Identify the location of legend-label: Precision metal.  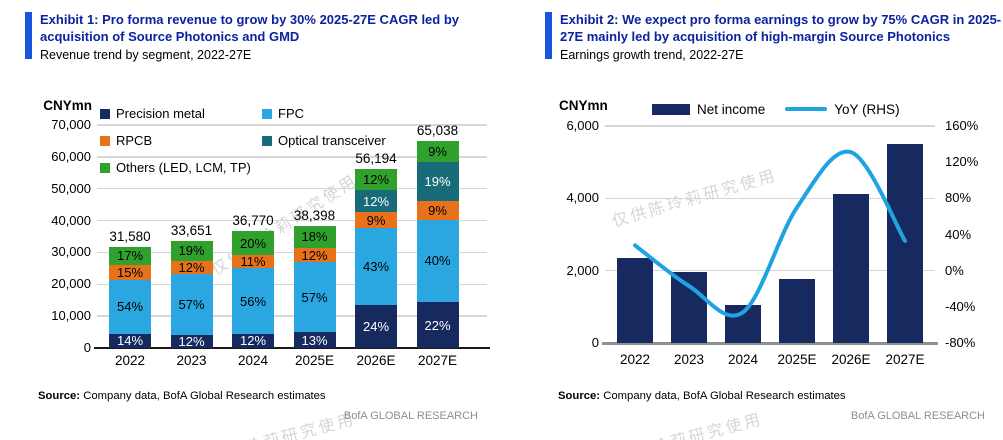
(160, 113).